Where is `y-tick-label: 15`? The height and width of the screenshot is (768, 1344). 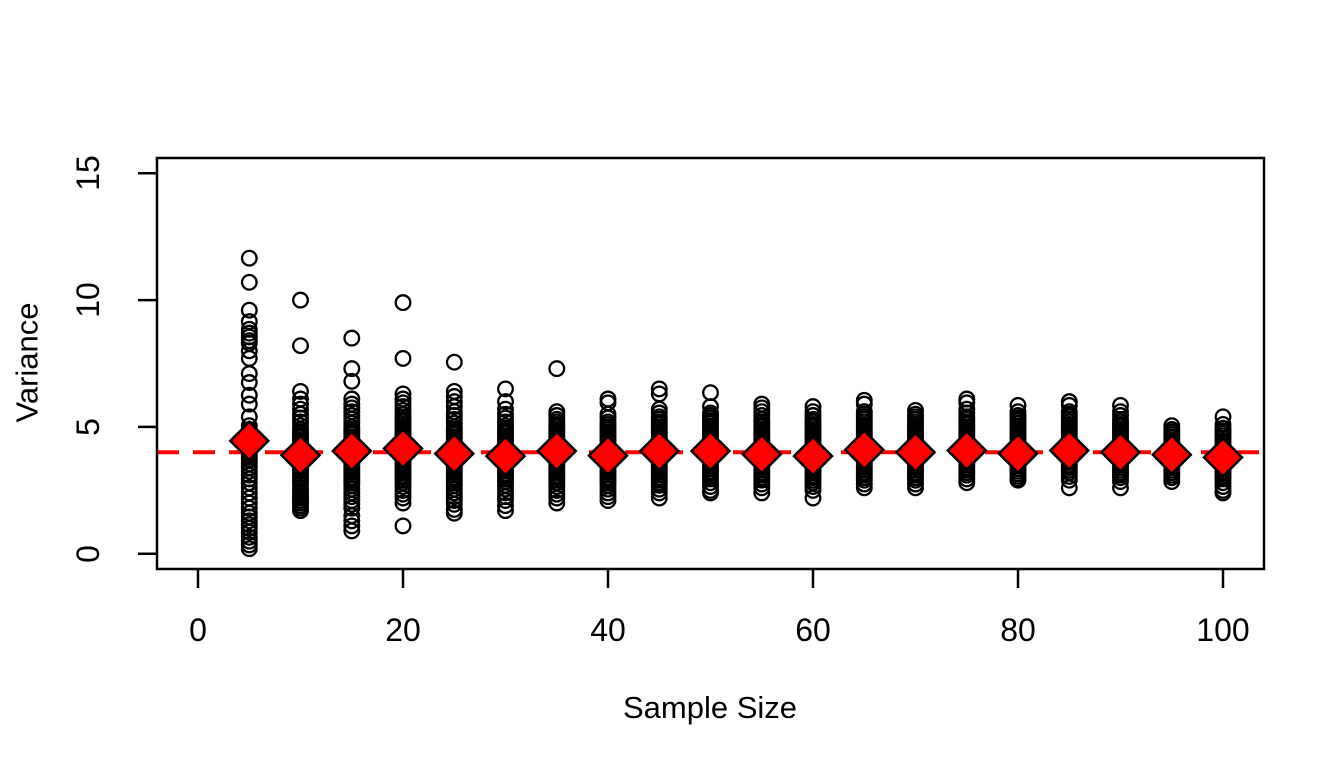 y-tick-label: 15 is located at coordinates (88, 173).